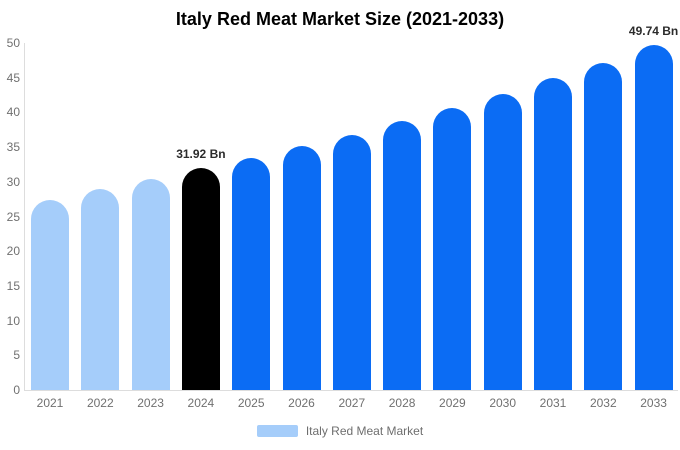 The image size is (680, 450). Describe the element at coordinates (50, 403) in the screenshot. I see `x-tick-label-2021: 2021` at that location.